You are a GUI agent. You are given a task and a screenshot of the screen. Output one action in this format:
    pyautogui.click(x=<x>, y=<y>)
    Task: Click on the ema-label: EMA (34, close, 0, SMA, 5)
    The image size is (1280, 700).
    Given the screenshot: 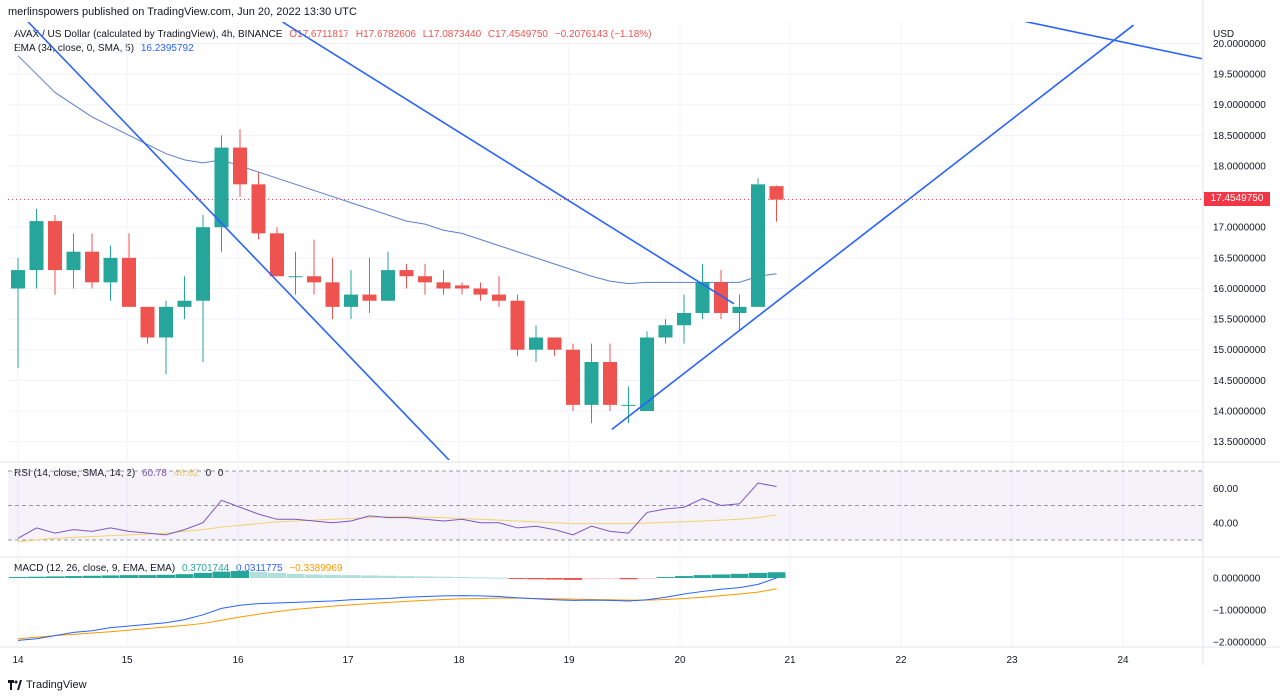 What is the action you would take?
    pyautogui.click(x=74, y=48)
    